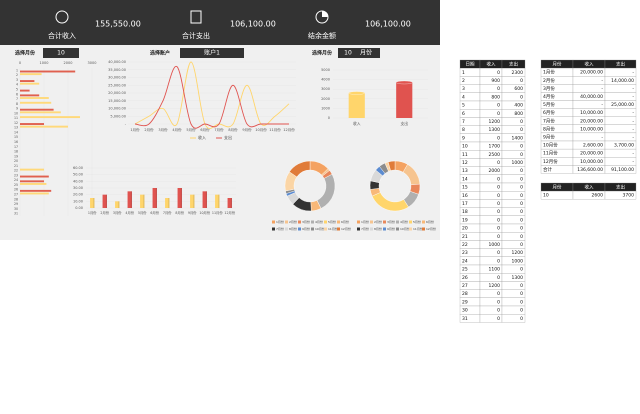 The height and width of the screenshot is (414, 640). What do you see at coordinates (463, 130) in the screenshot?
I see `table-cell-text: 8` at bounding box center [463, 130].